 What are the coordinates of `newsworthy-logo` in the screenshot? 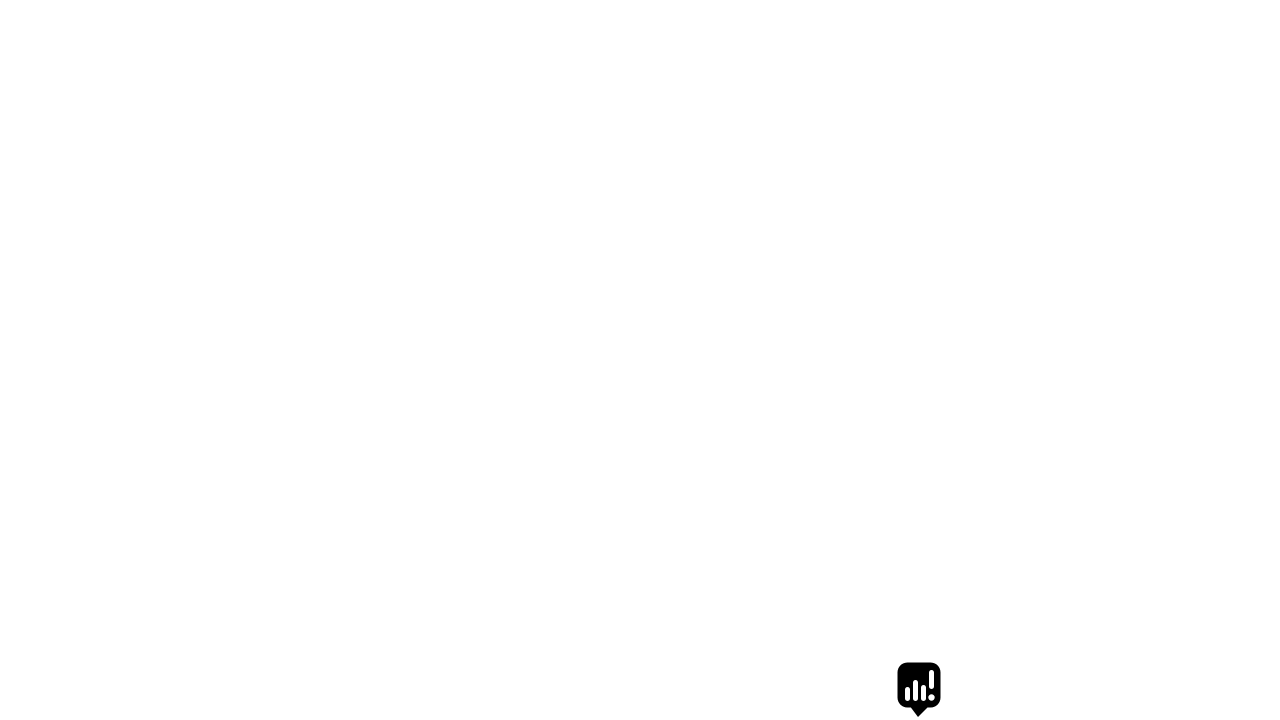 It's located at (924, 689).